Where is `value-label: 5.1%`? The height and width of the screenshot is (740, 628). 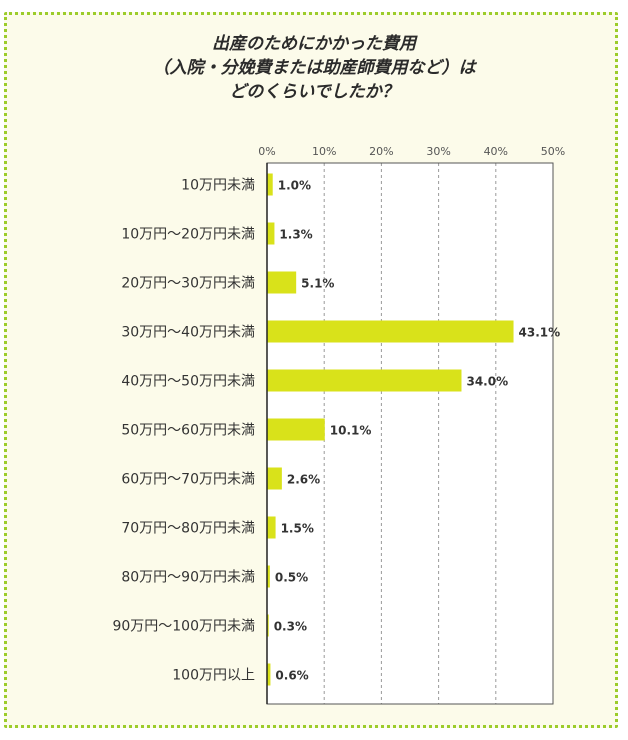
value-label: 5.1% is located at coordinates (317, 284).